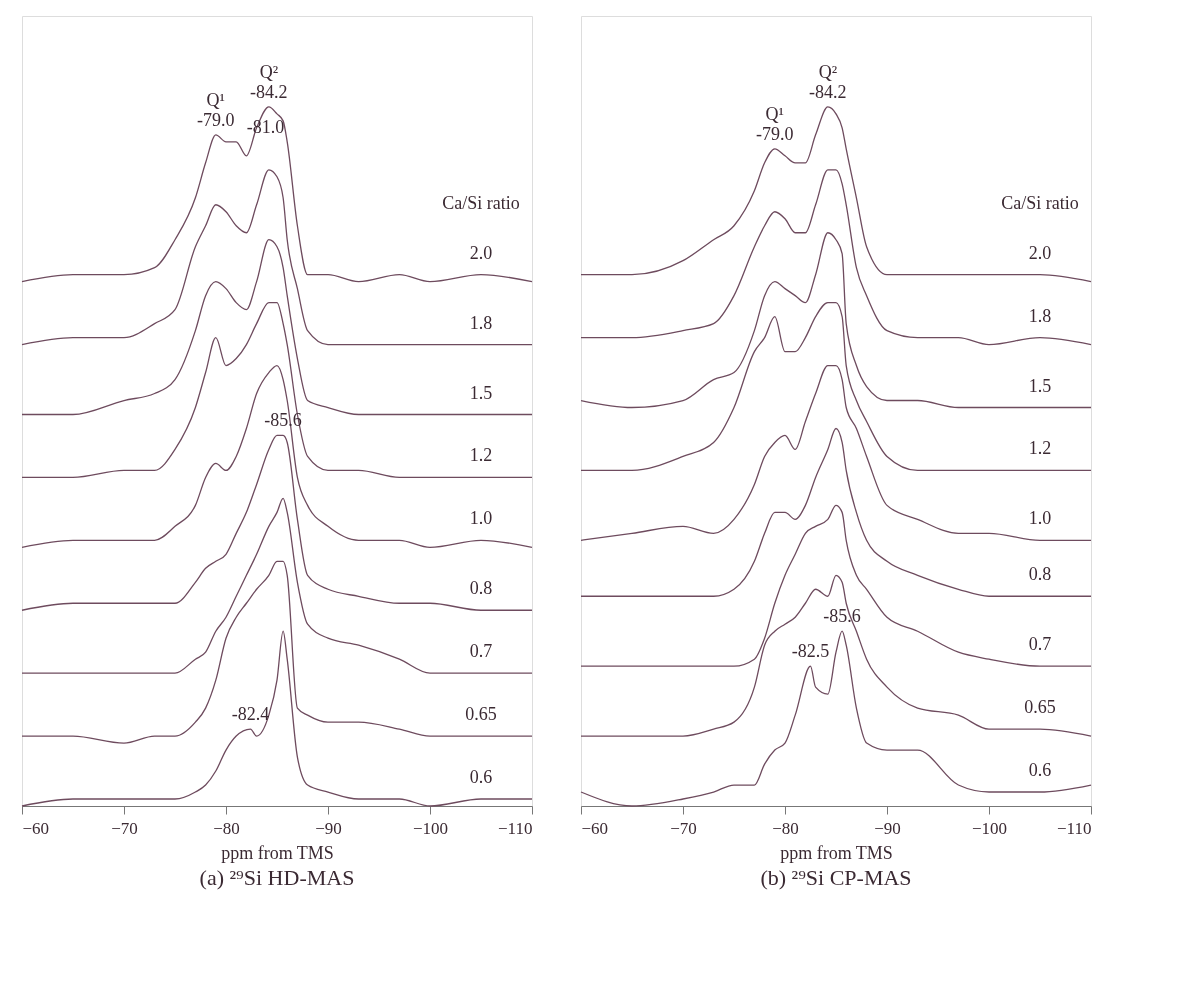 Image resolution: width=1193 pixels, height=986 pixels. What do you see at coordinates (277, 877) in the screenshot?
I see `text: (a) ²⁹Si HD-MAS` at bounding box center [277, 877].